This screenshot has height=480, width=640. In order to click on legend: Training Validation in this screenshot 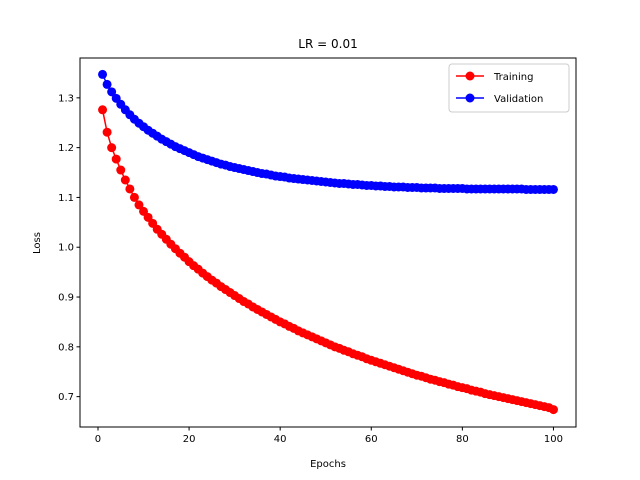, I will do `click(509, 88)`.